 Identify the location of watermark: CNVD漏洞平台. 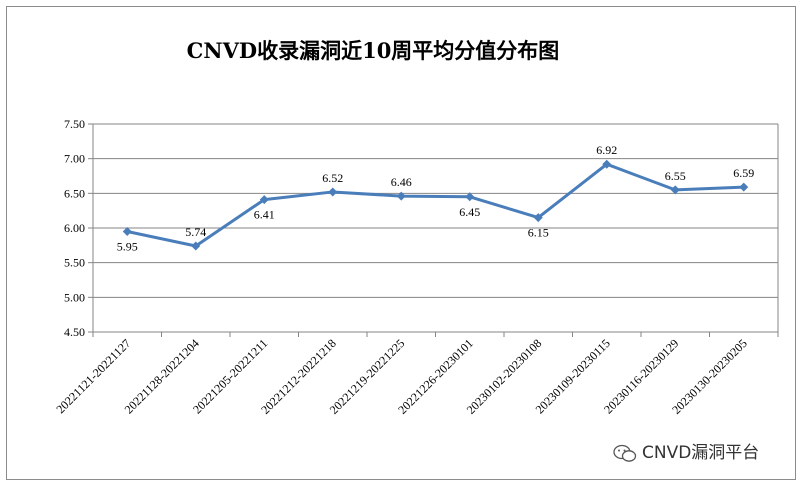
(686, 453).